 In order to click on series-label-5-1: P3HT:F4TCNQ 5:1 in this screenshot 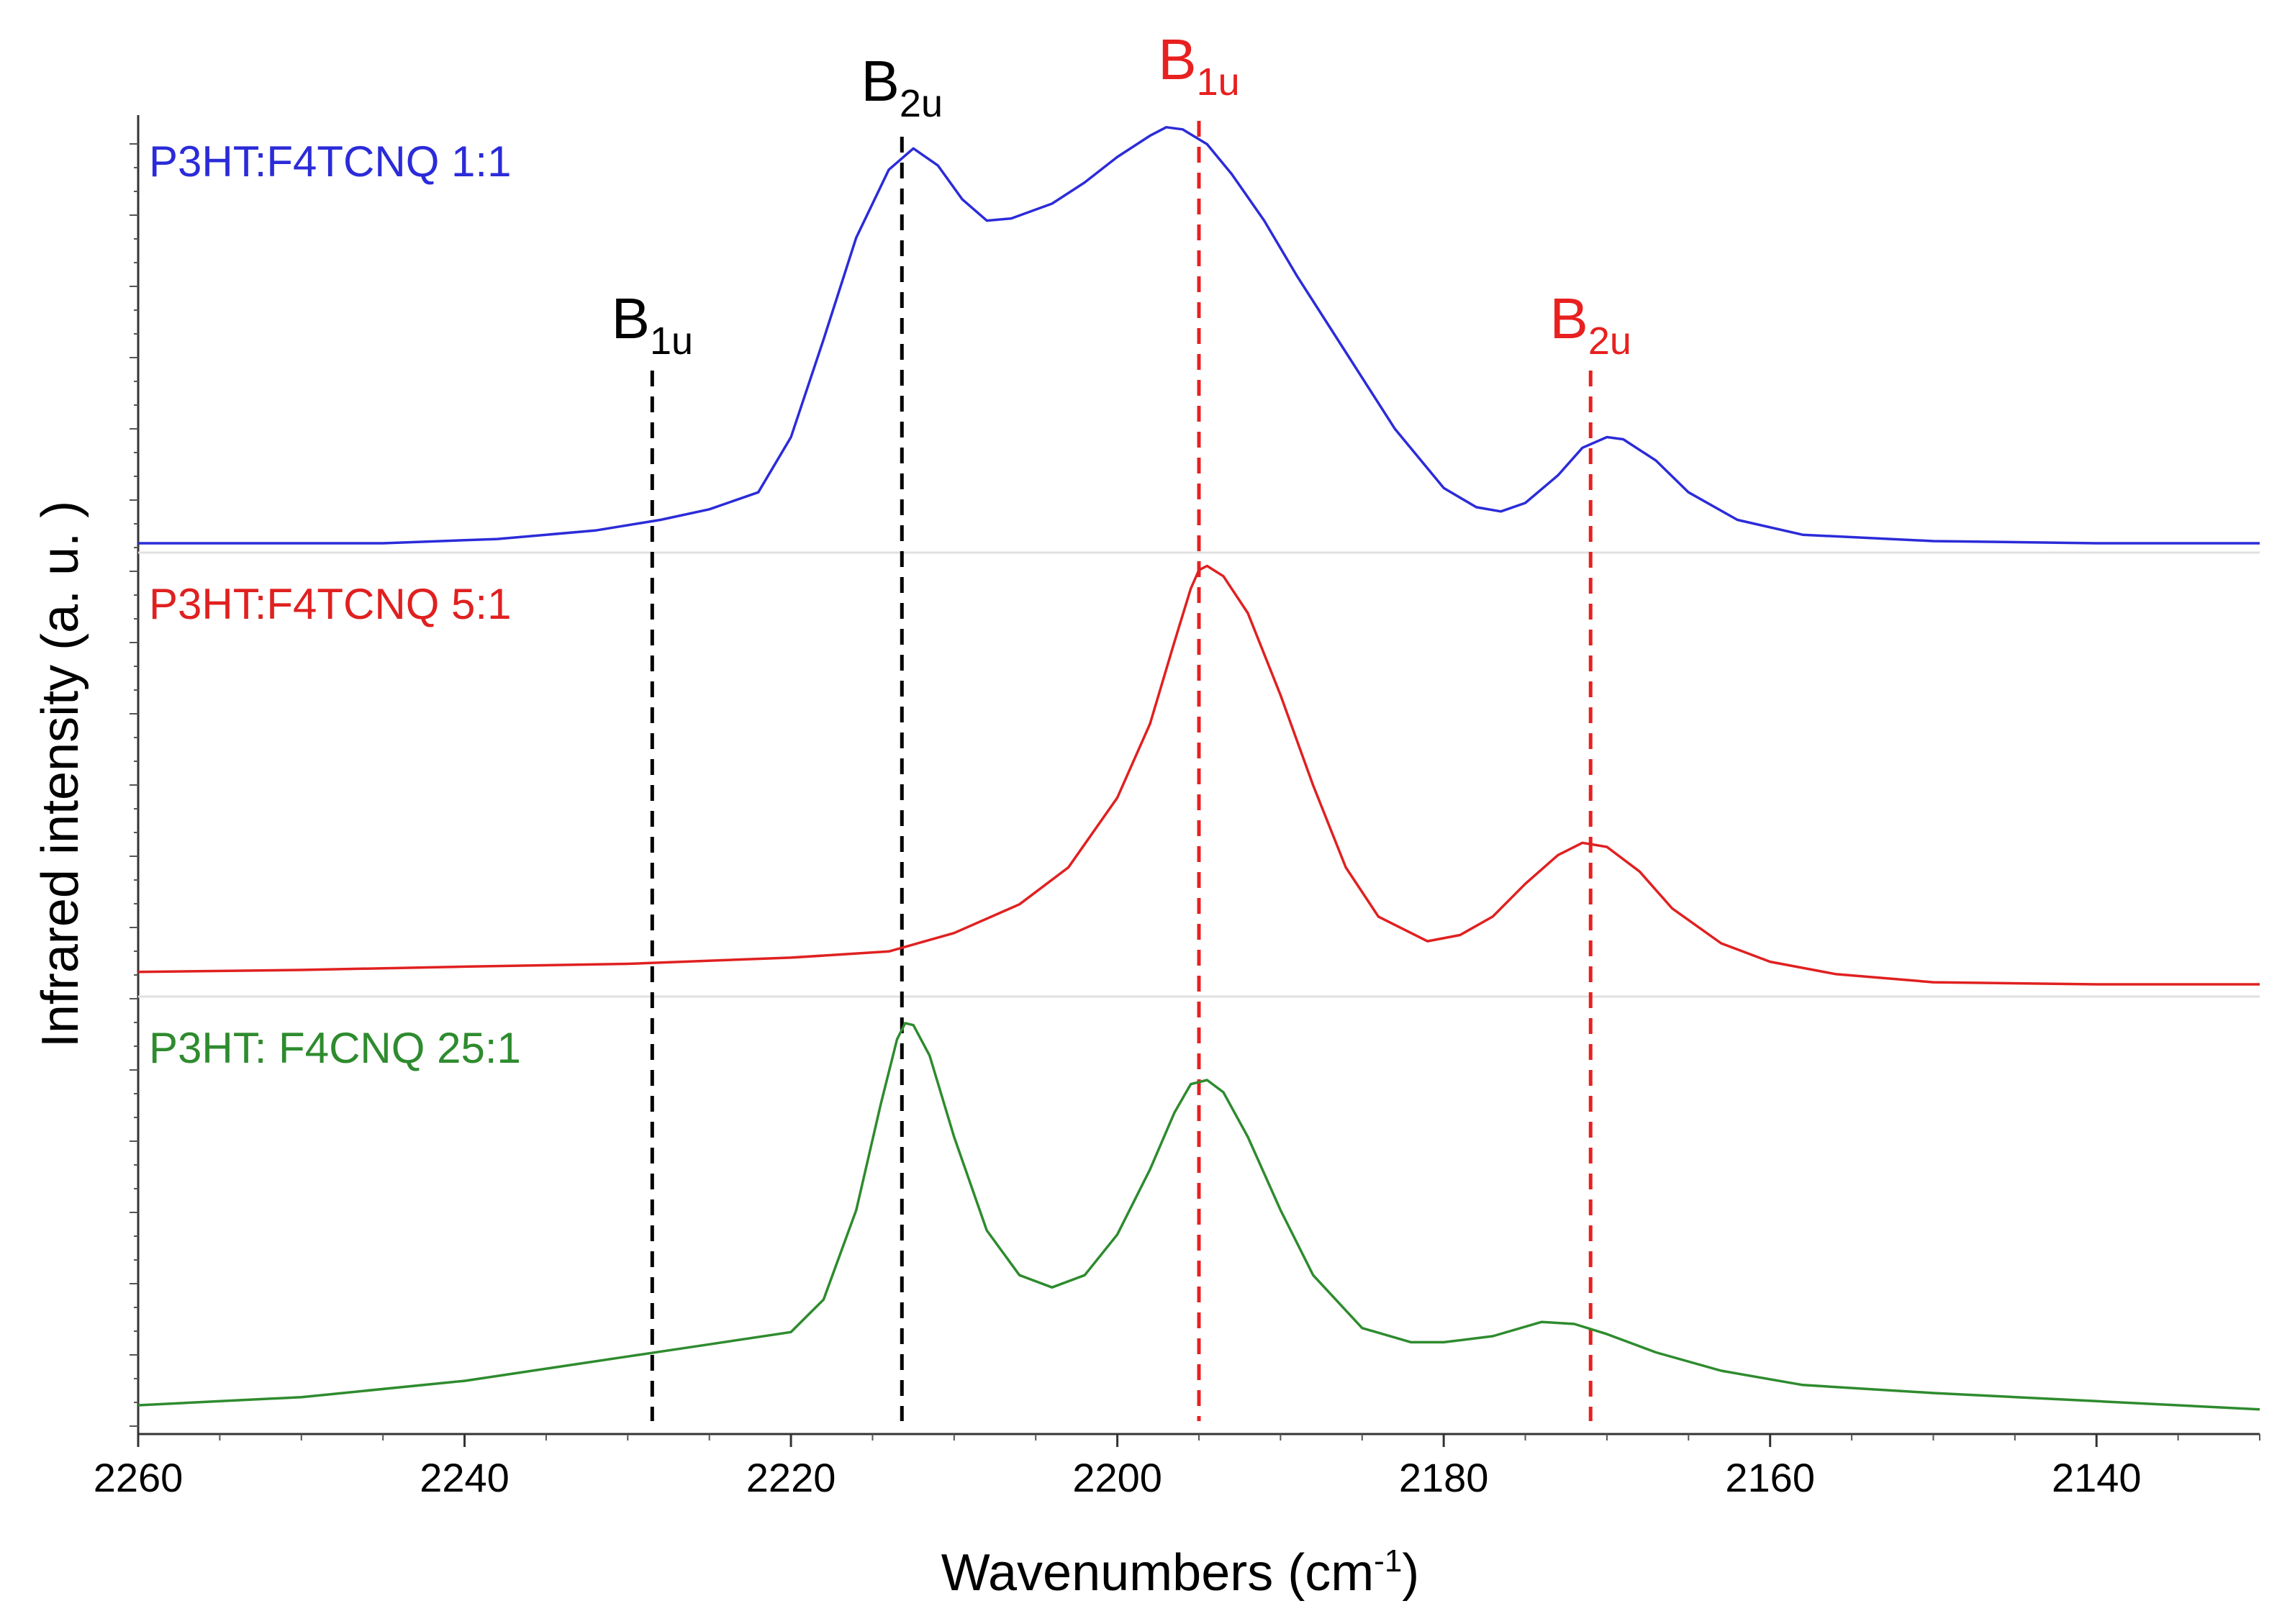, I will do `click(330, 604)`.